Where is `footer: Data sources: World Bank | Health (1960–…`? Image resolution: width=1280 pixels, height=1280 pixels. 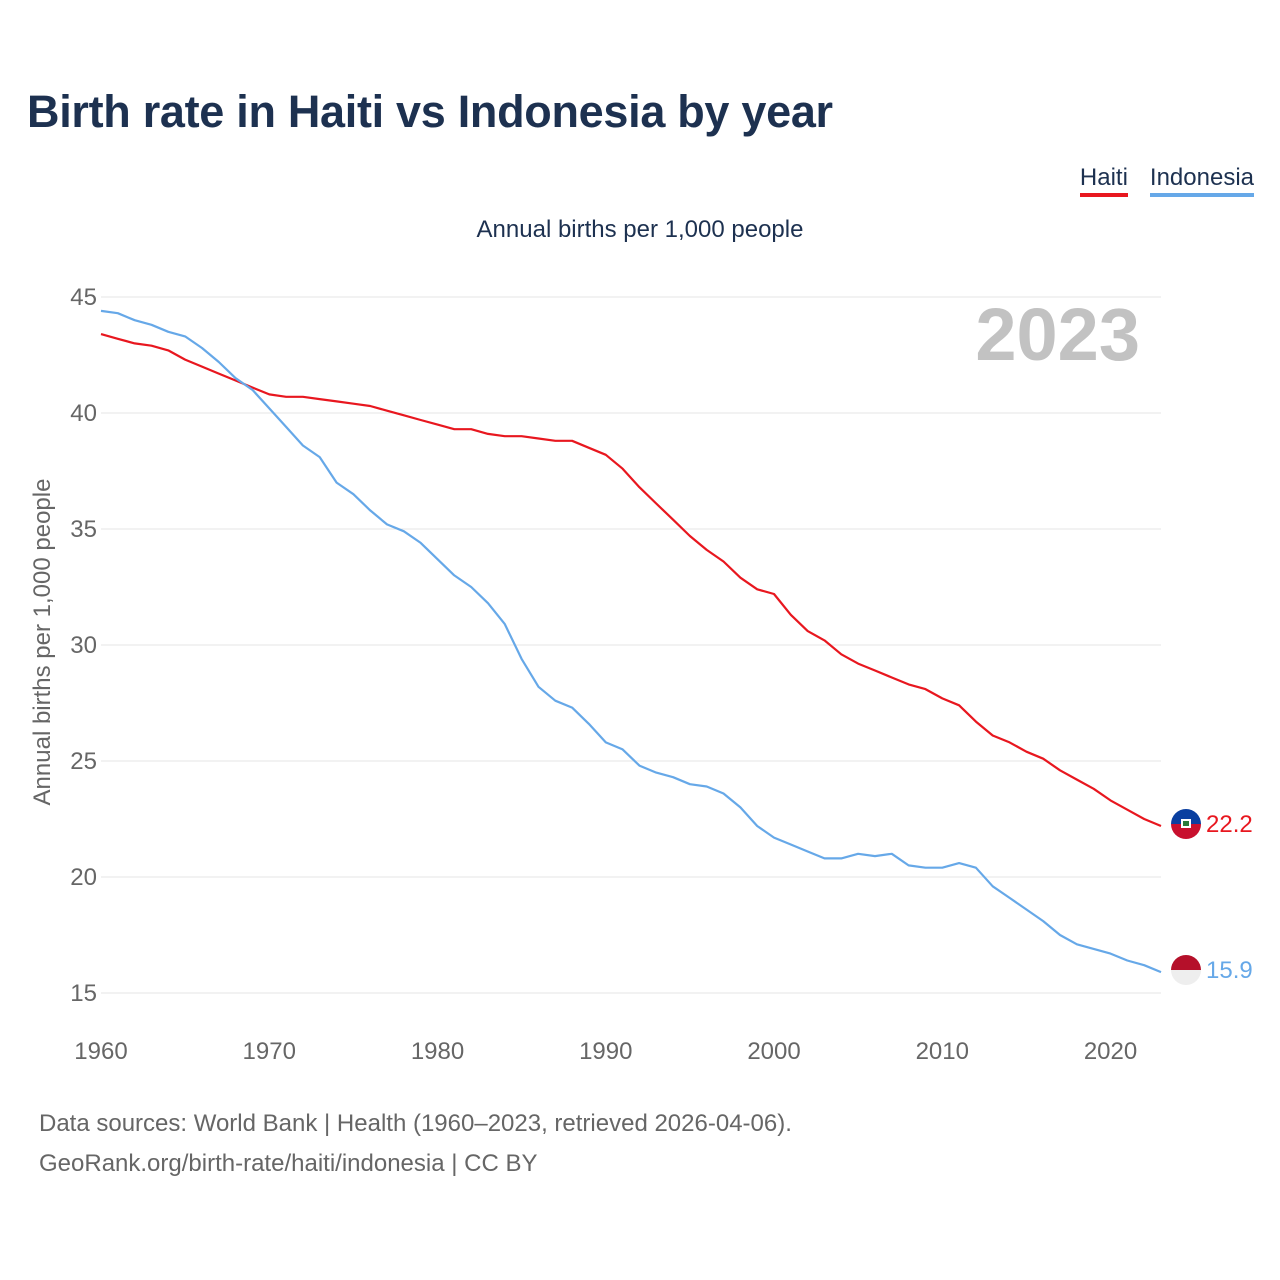 footer: Data sources: World Bank | Health (1960–… is located at coordinates (415, 1144).